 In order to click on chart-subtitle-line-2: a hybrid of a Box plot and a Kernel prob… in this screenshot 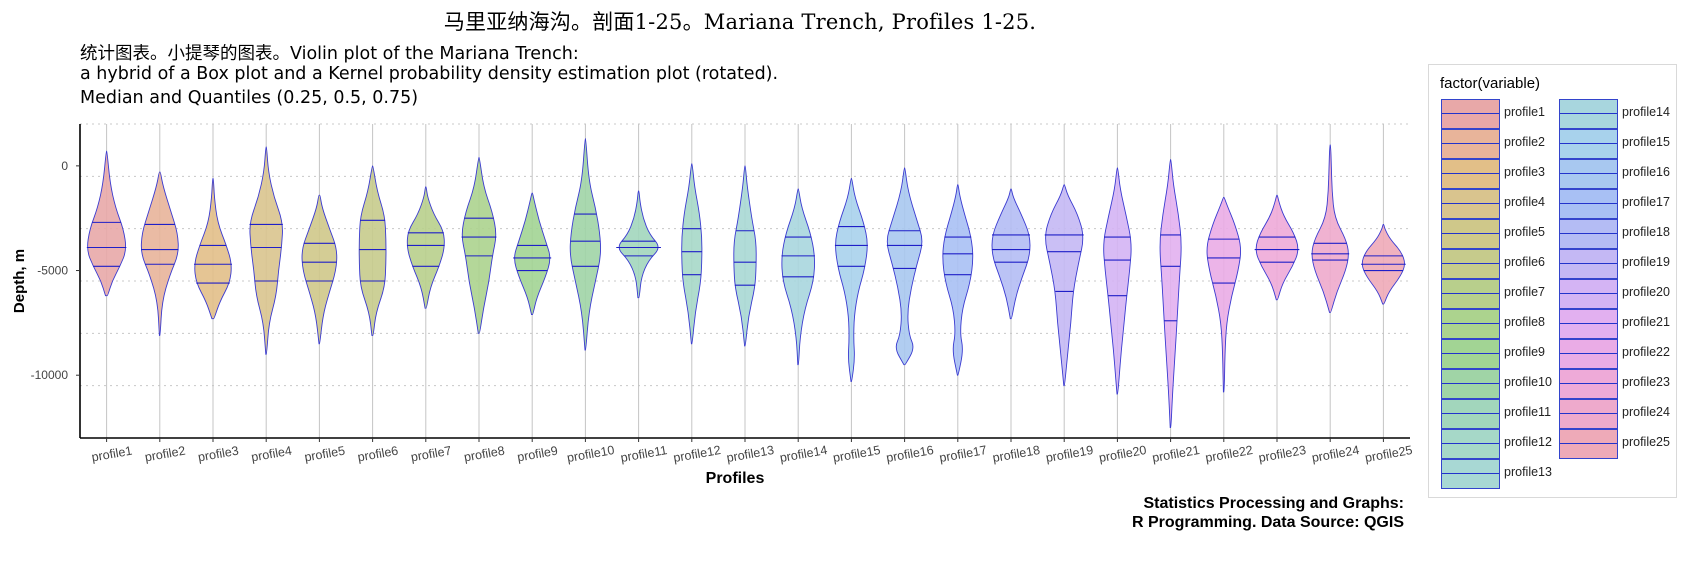, I will do `click(429, 74)`.